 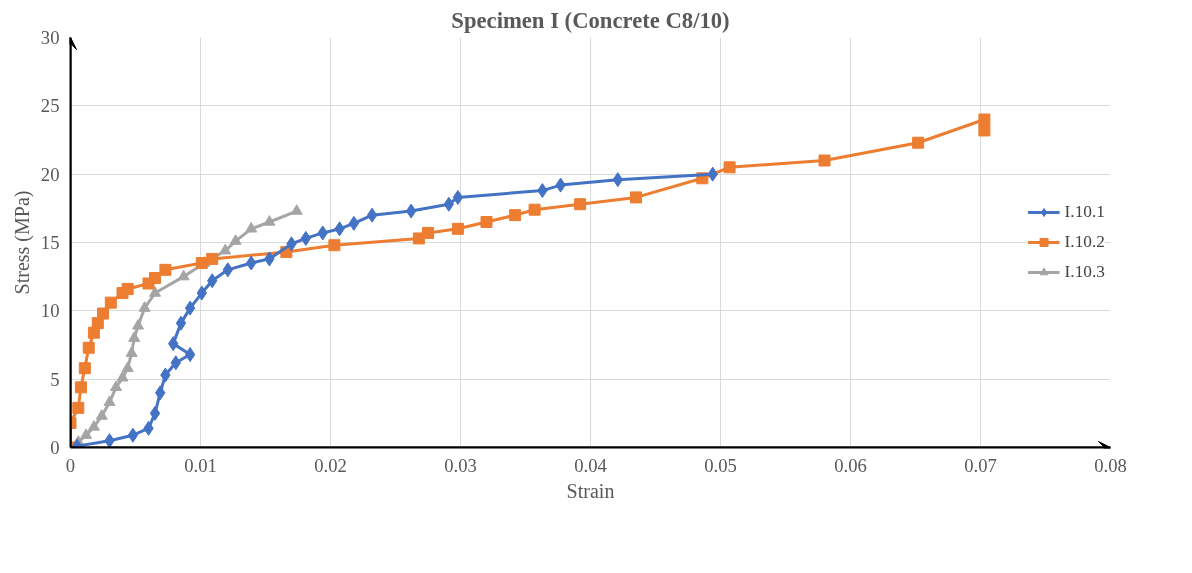 I want to click on x-tick-label: 0.08, so click(x=1110, y=465).